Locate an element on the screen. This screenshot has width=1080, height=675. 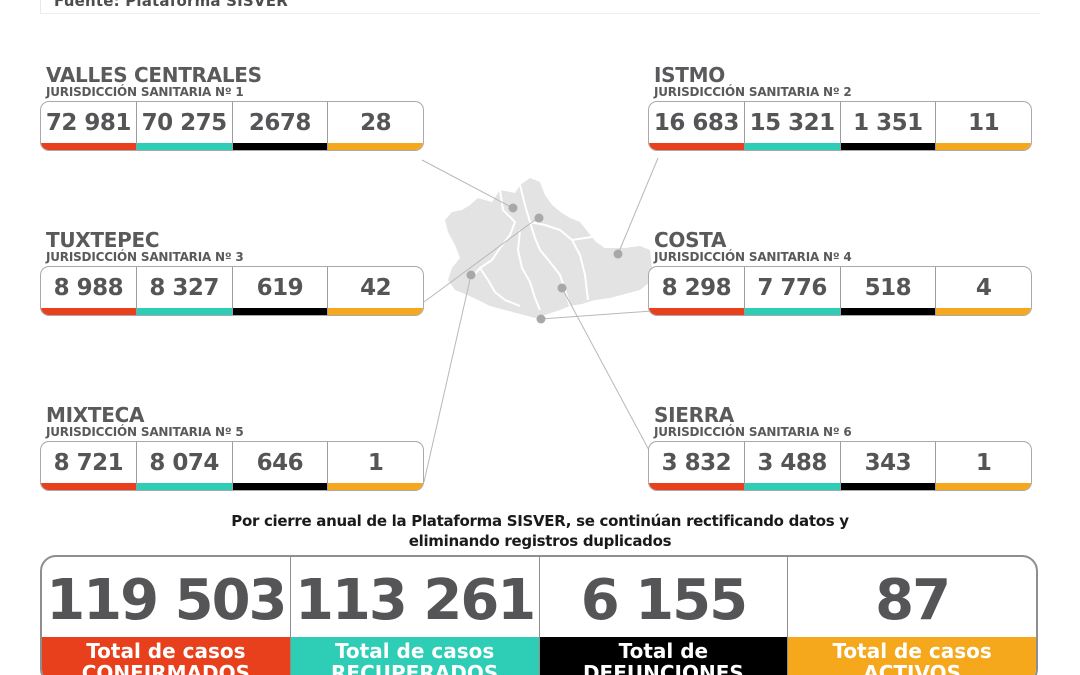
stat-row: 3 832 3 488 343 1 is located at coordinates (840, 466).